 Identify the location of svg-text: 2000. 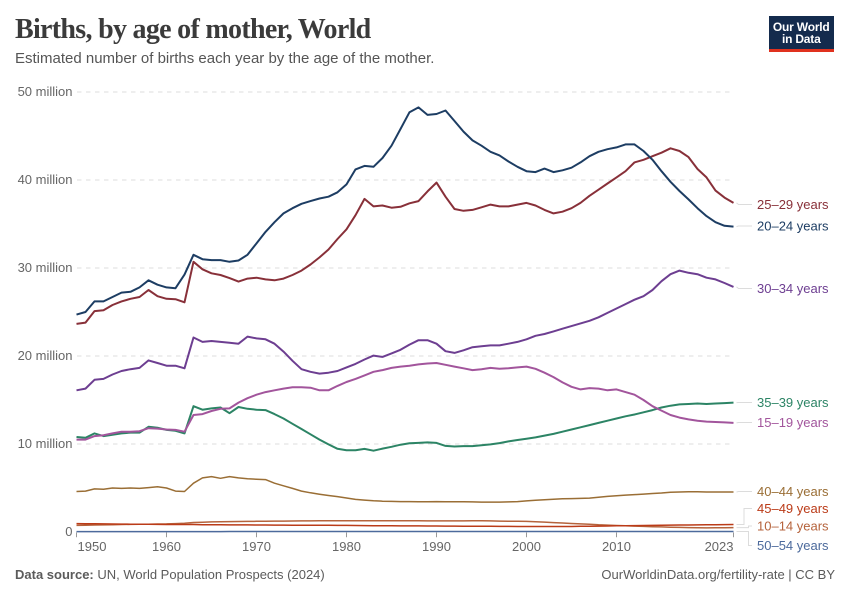
(526, 546).